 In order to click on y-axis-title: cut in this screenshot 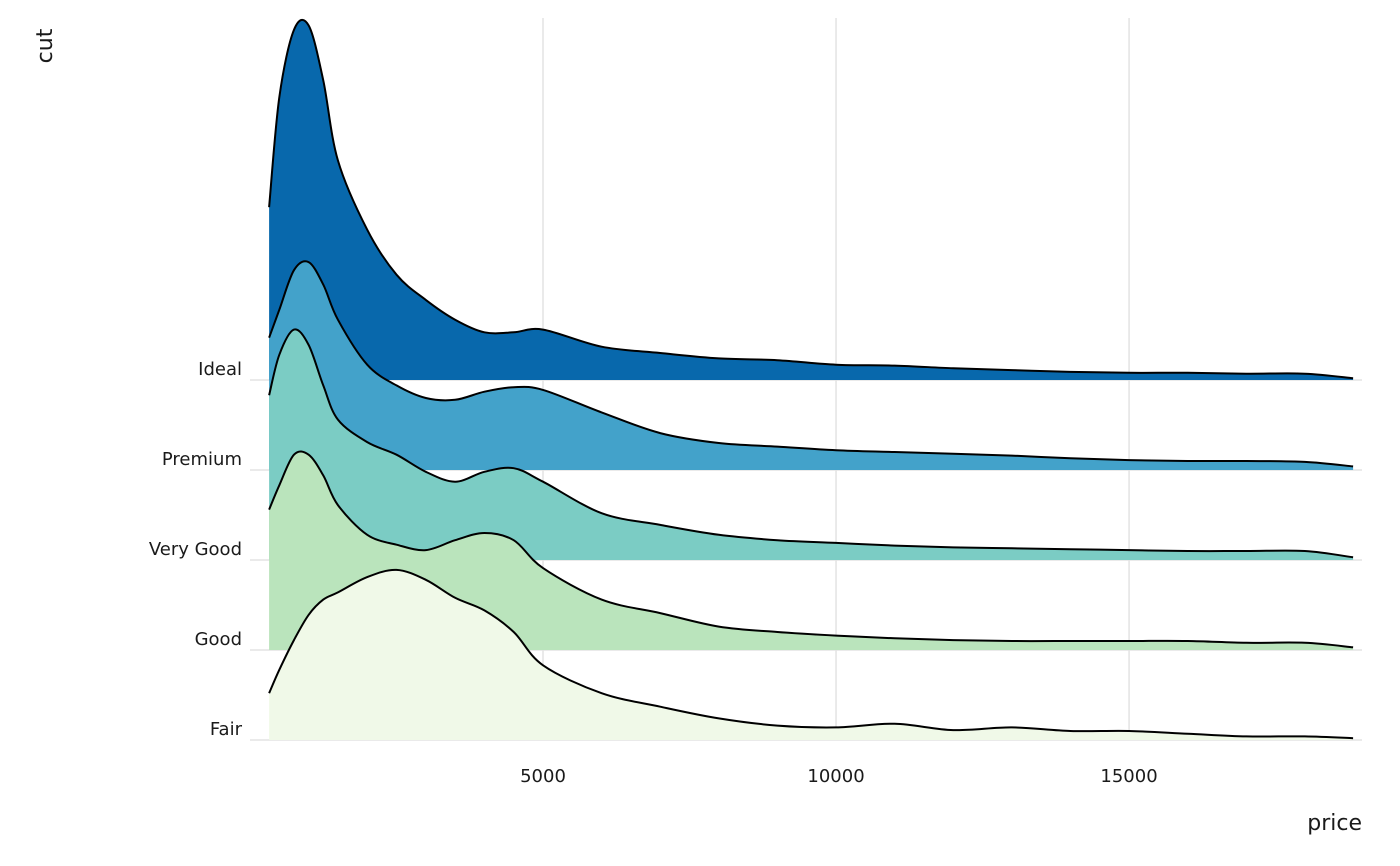, I will do `click(45, 45)`.